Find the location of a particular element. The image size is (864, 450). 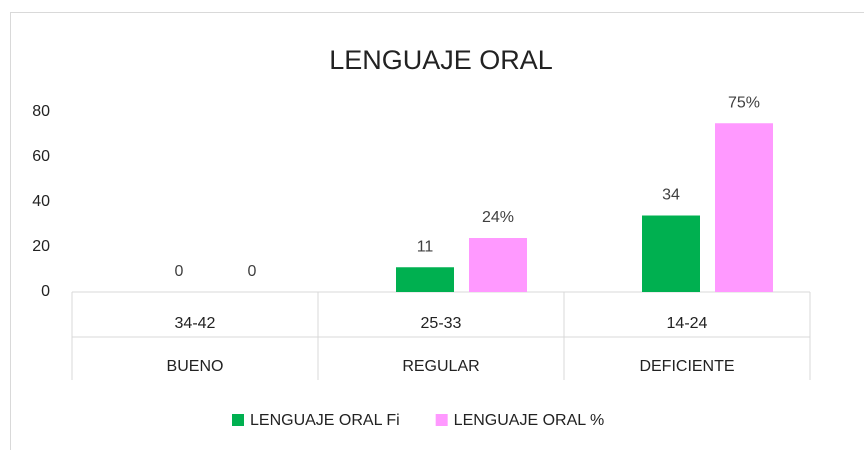

legend-label: LENGUAJE ORAL % is located at coordinates (529, 420).